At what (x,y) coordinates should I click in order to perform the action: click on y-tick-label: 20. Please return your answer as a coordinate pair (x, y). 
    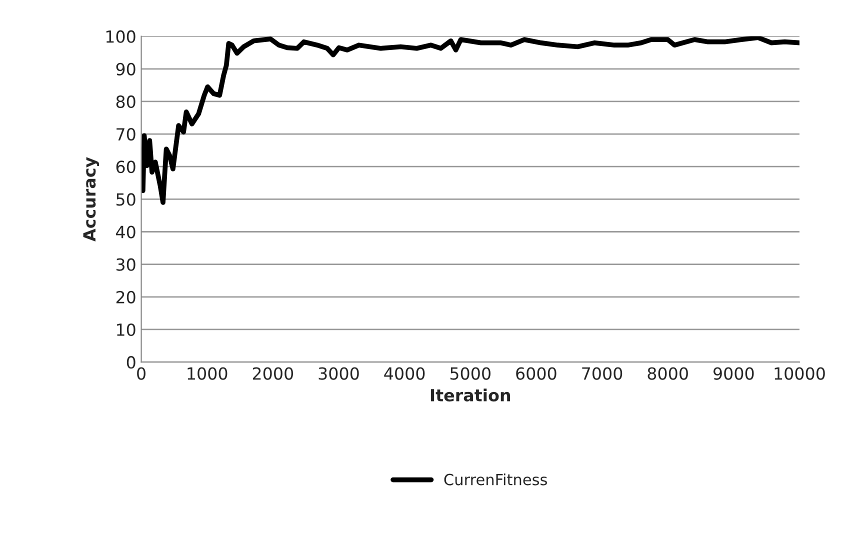
    Looking at the image, I should click on (126, 297).